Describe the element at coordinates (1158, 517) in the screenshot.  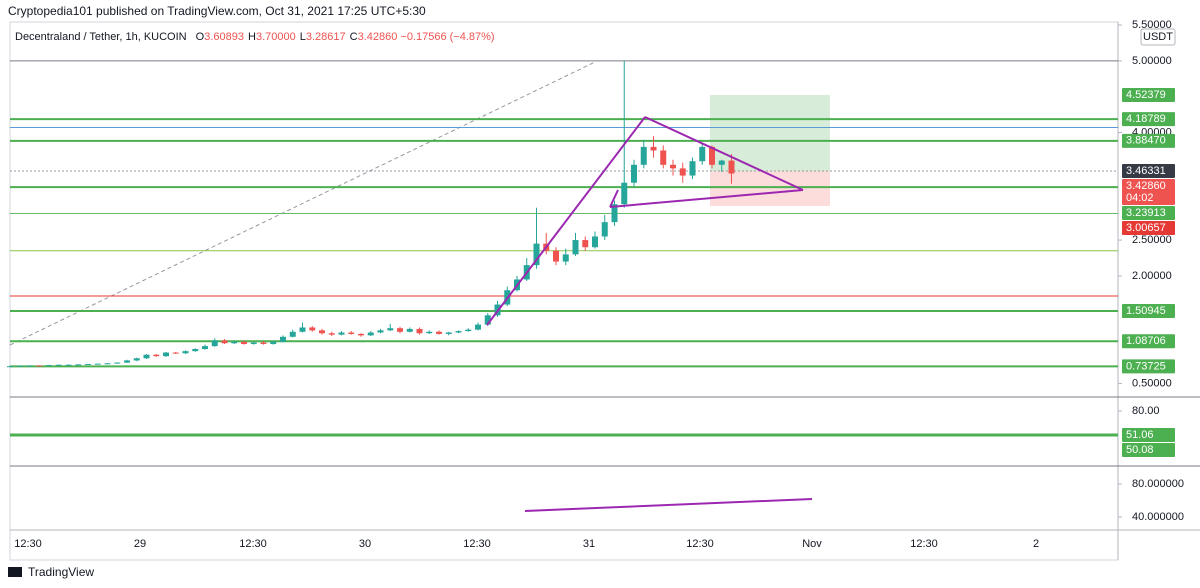
I see `y-tick-label: 40.000000` at that location.